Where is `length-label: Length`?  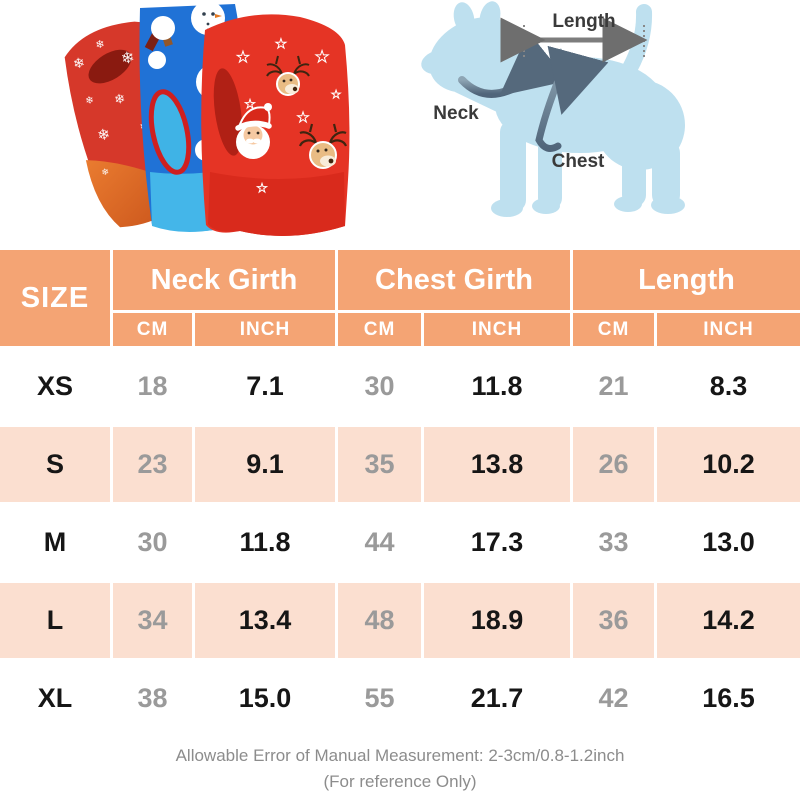 length-label: Length is located at coordinates (583, 21).